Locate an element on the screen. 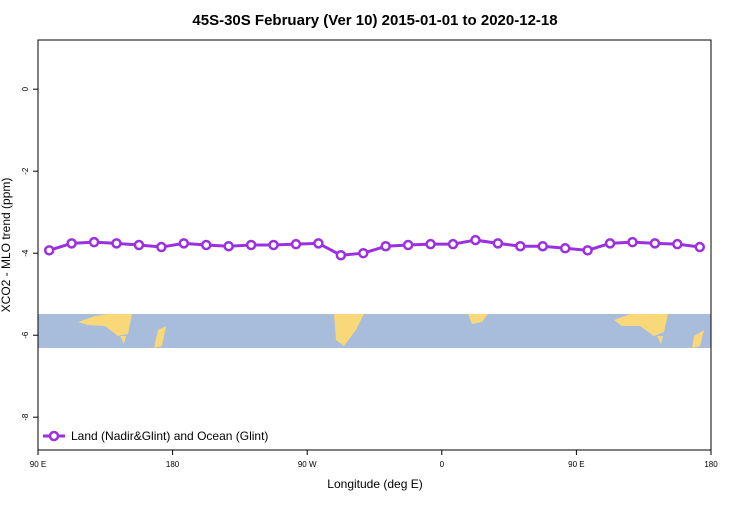  legend-label: Land (Nadir&Glint) and Ocean (Glint) is located at coordinates (169, 436).